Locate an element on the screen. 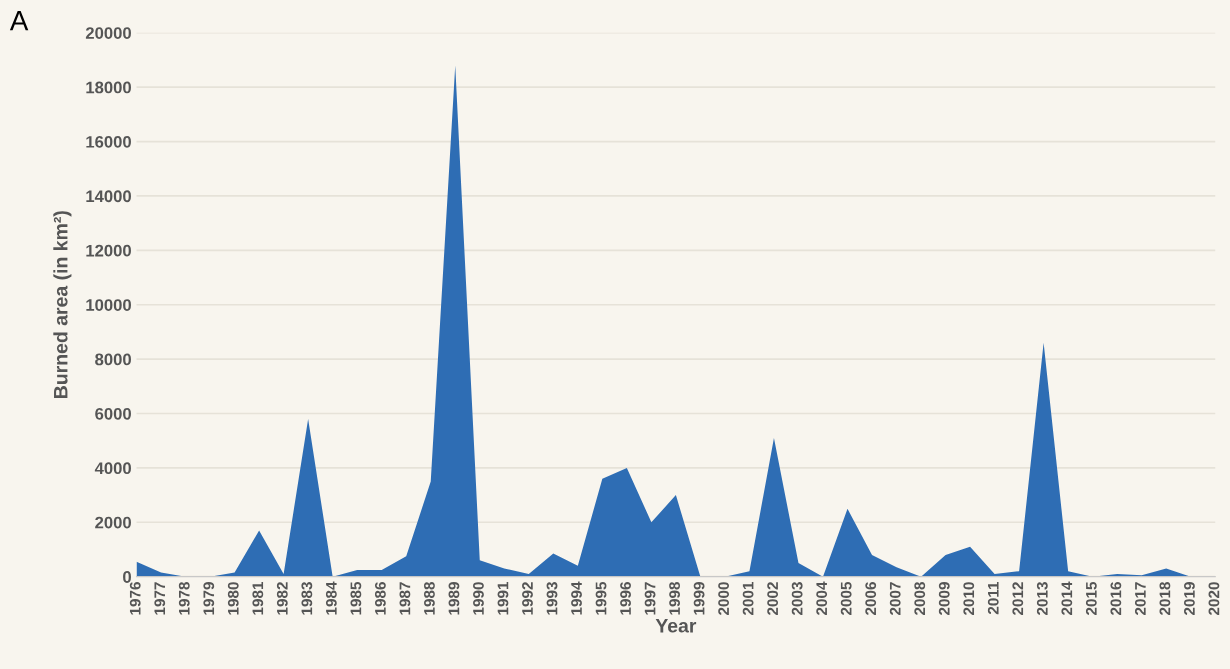 The height and width of the screenshot is (669, 1230). x-tick-label: 2005 is located at coordinates (846, 598).